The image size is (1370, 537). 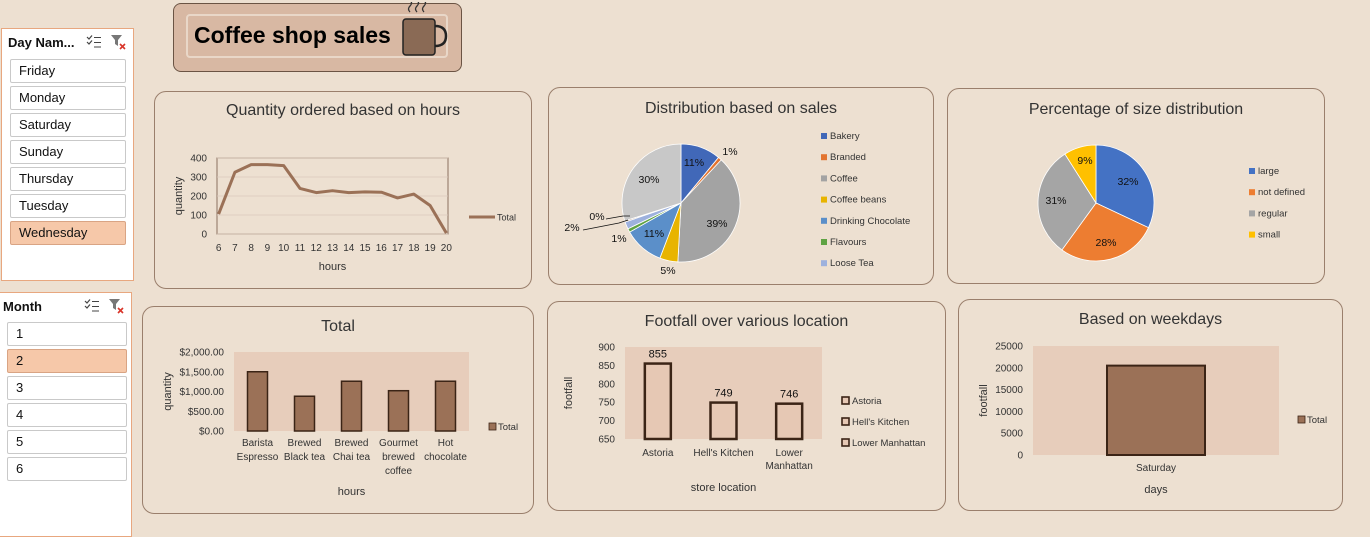 I want to click on x-tick-label: coffee, so click(x=398, y=471).